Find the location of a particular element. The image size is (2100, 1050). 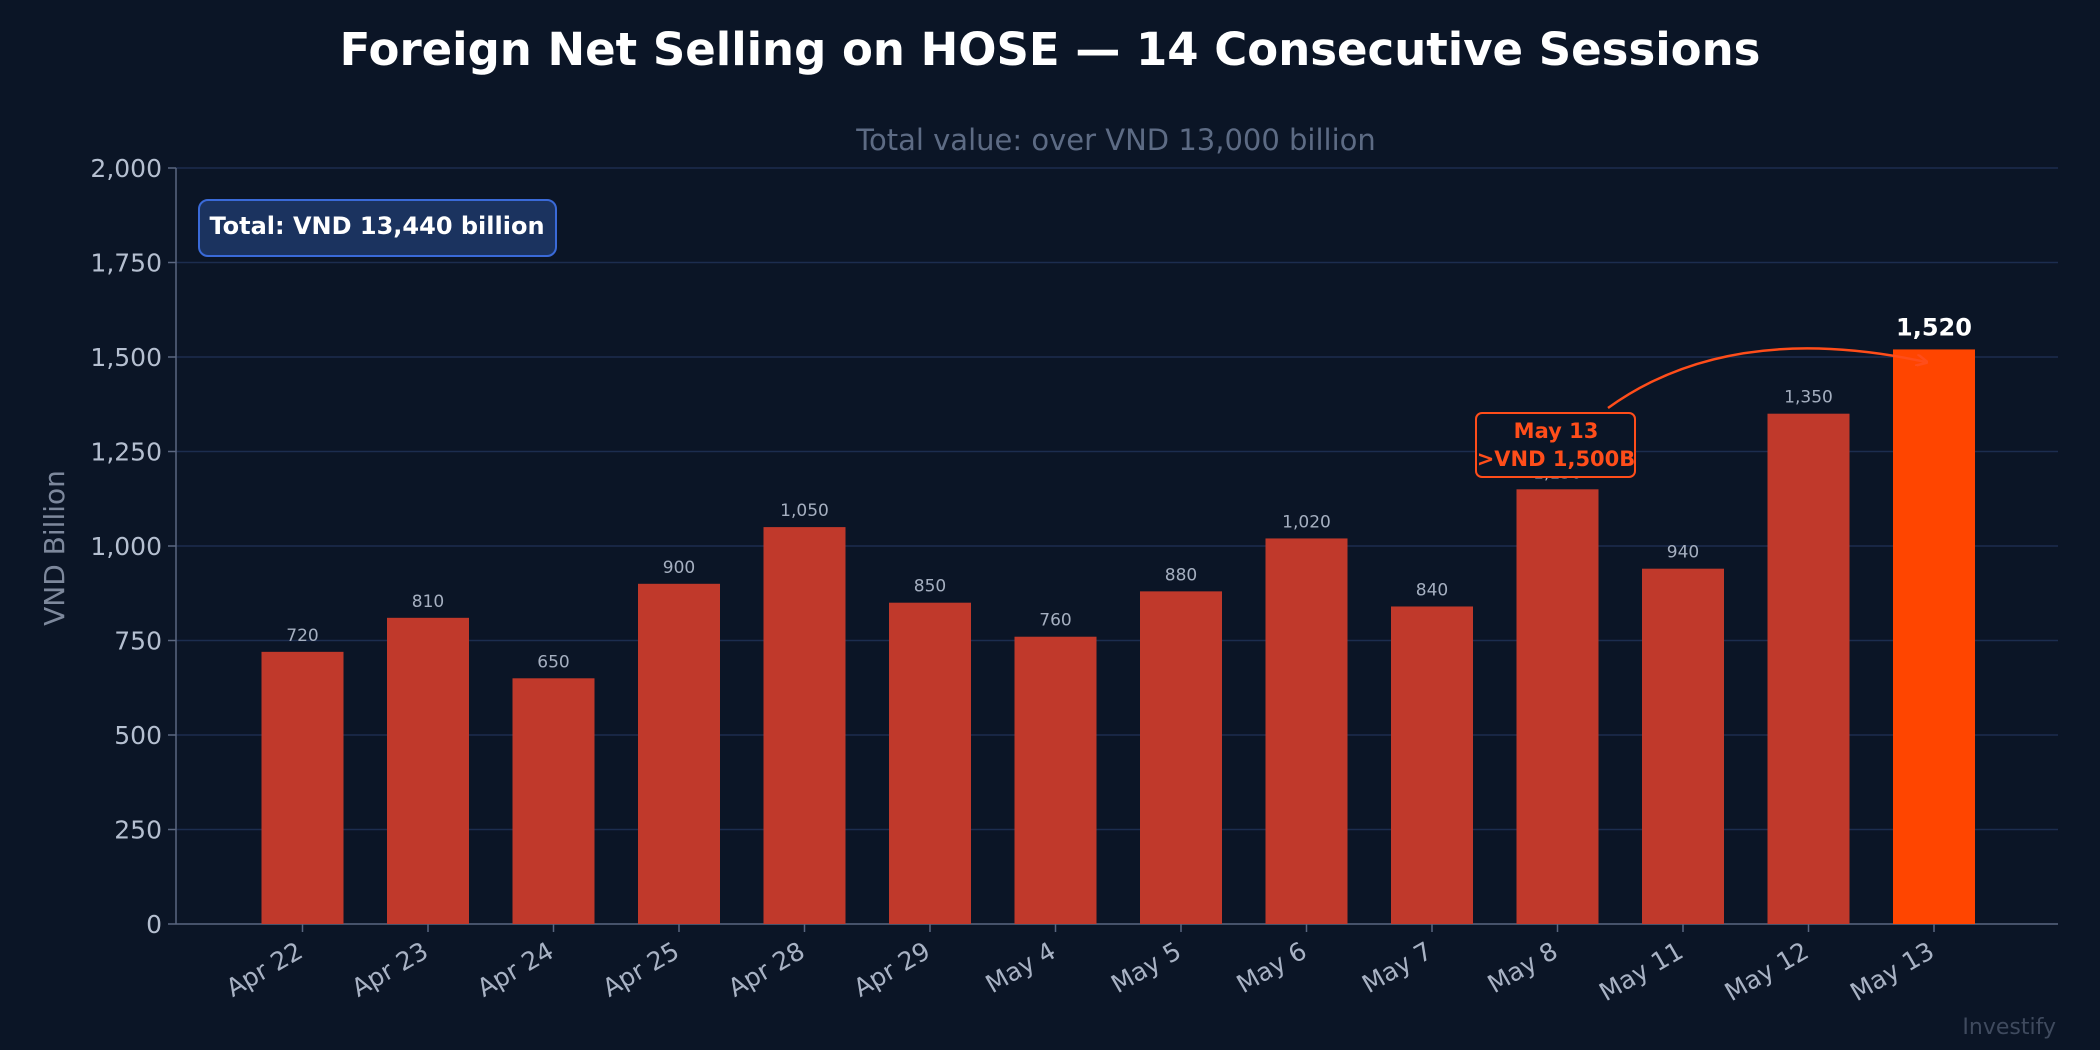

y-tick-label: 1,000 is located at coordinates (126, 546).